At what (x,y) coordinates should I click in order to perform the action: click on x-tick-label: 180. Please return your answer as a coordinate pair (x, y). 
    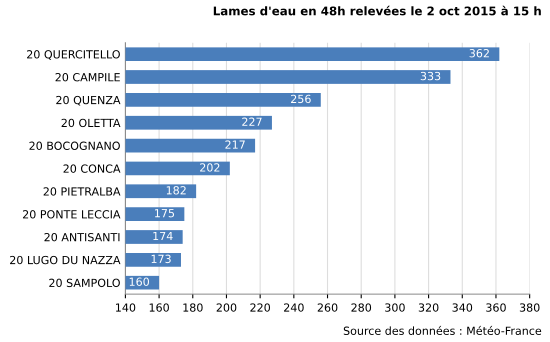
    Looking at the image, I should click on (193, 307).